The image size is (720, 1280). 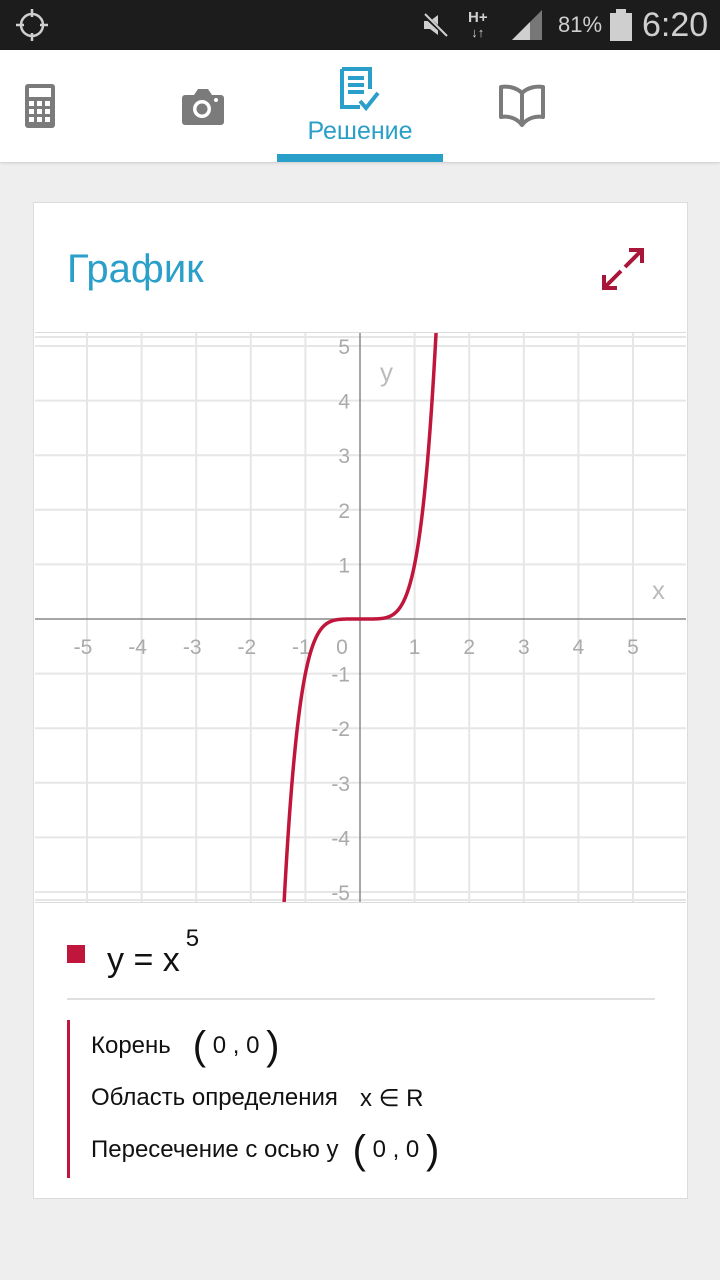 What do you see at coordinates (340, 838) in the screenshot?
I see `y-tick-label: -4` at bounding box center [340, 838].